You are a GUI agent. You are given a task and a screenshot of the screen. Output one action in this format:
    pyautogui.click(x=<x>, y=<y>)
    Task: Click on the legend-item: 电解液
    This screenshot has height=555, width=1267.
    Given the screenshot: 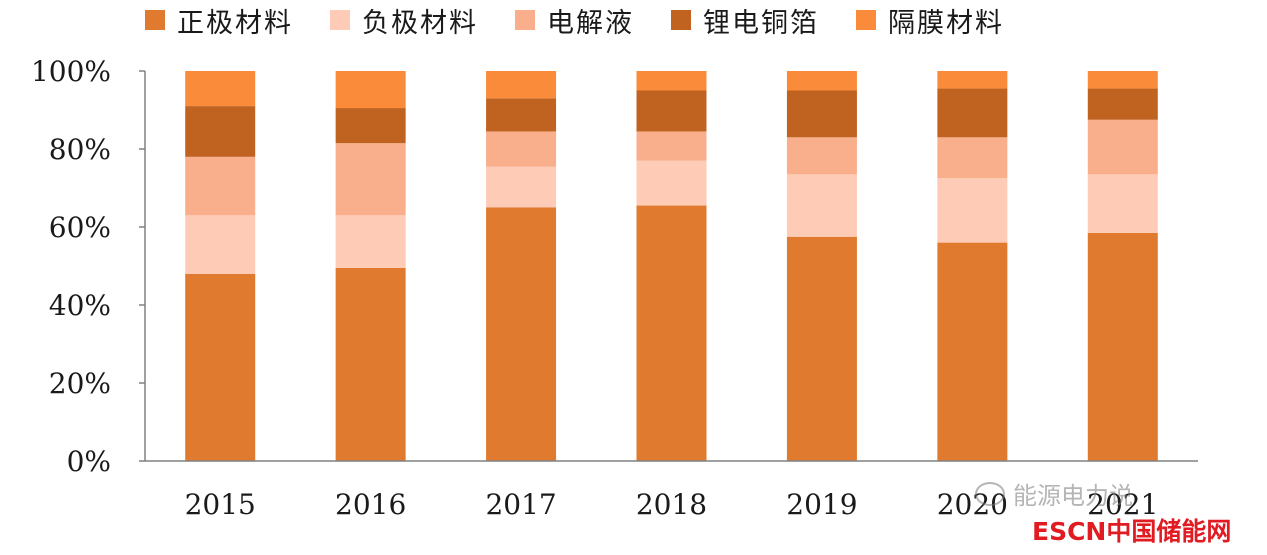 What is the action you would take?
    pyautogui.click(x=574, y=20)
    